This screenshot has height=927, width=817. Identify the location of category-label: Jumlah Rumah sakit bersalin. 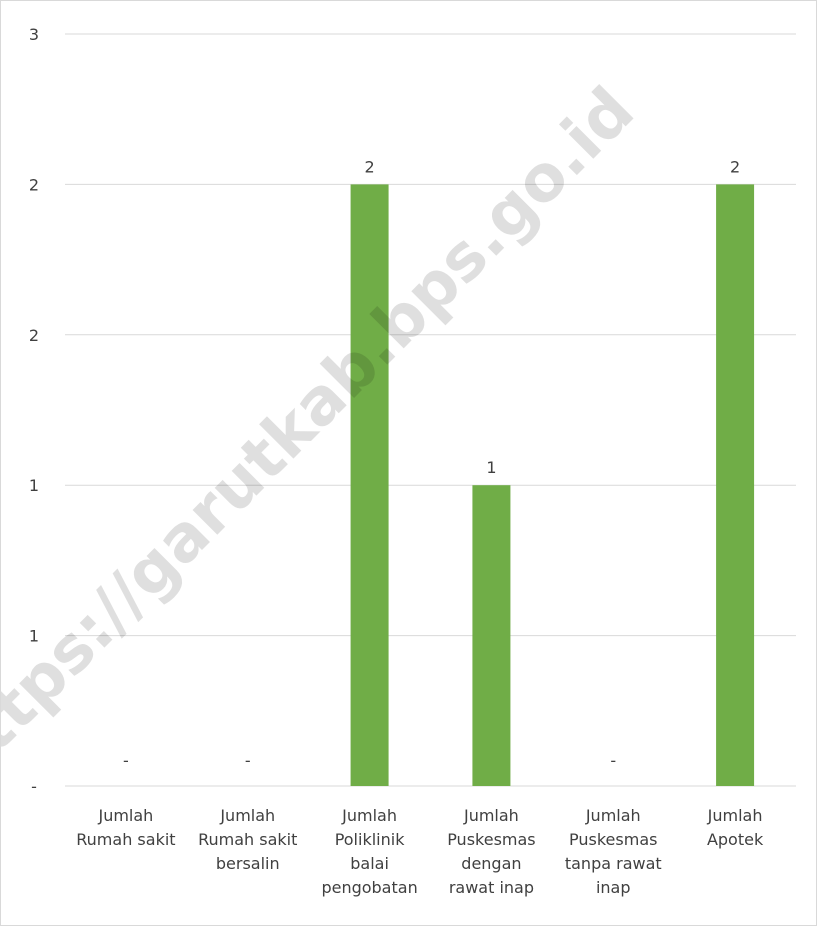
(247, 839).